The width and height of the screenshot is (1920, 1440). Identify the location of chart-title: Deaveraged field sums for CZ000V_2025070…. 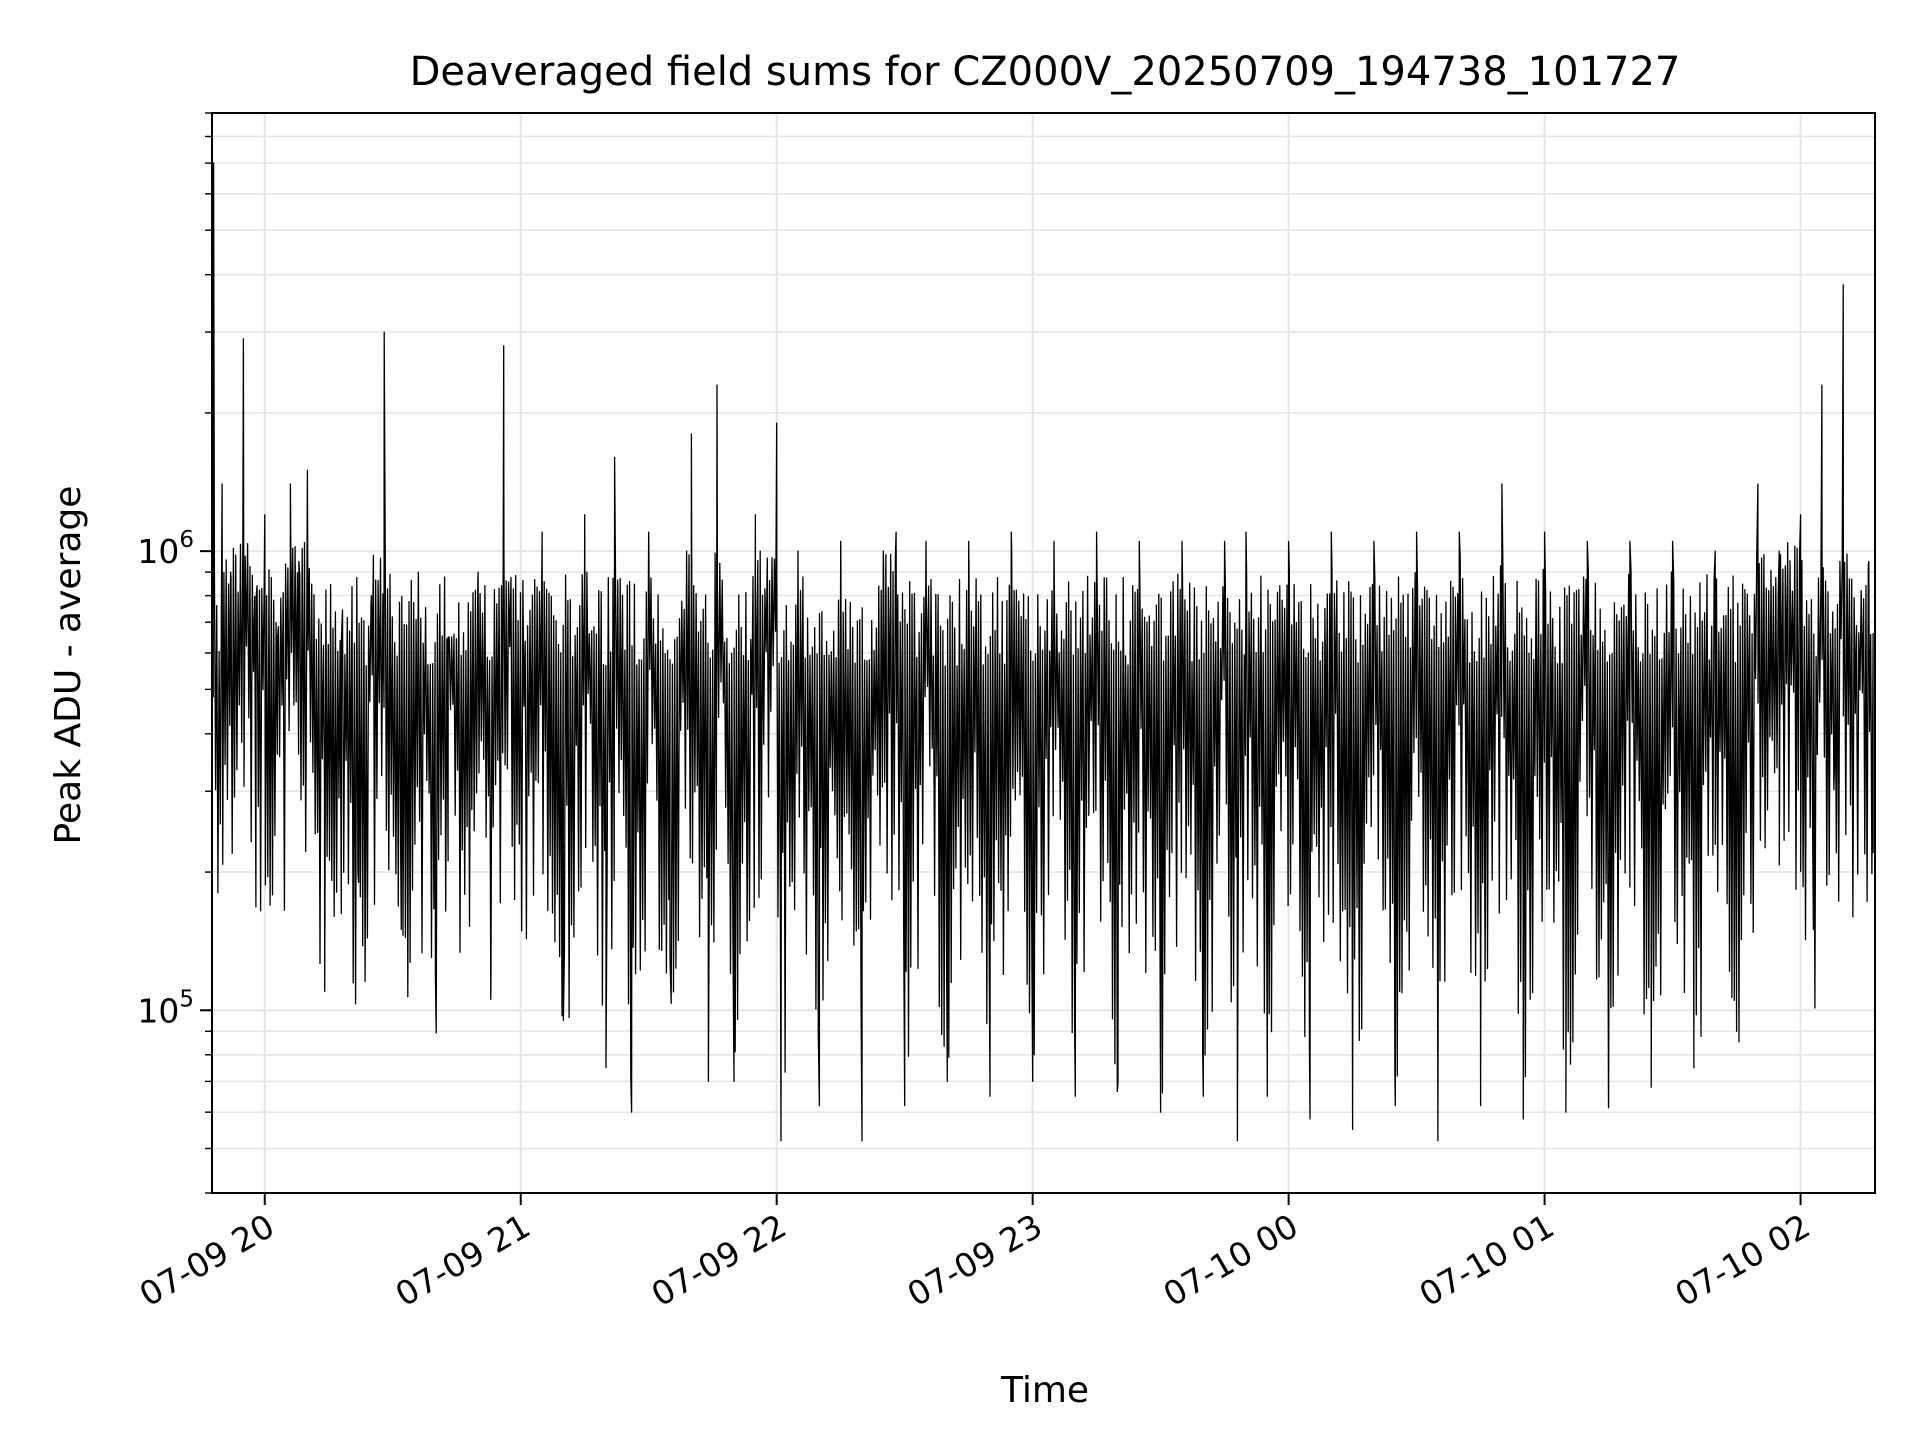
(1045, 72).